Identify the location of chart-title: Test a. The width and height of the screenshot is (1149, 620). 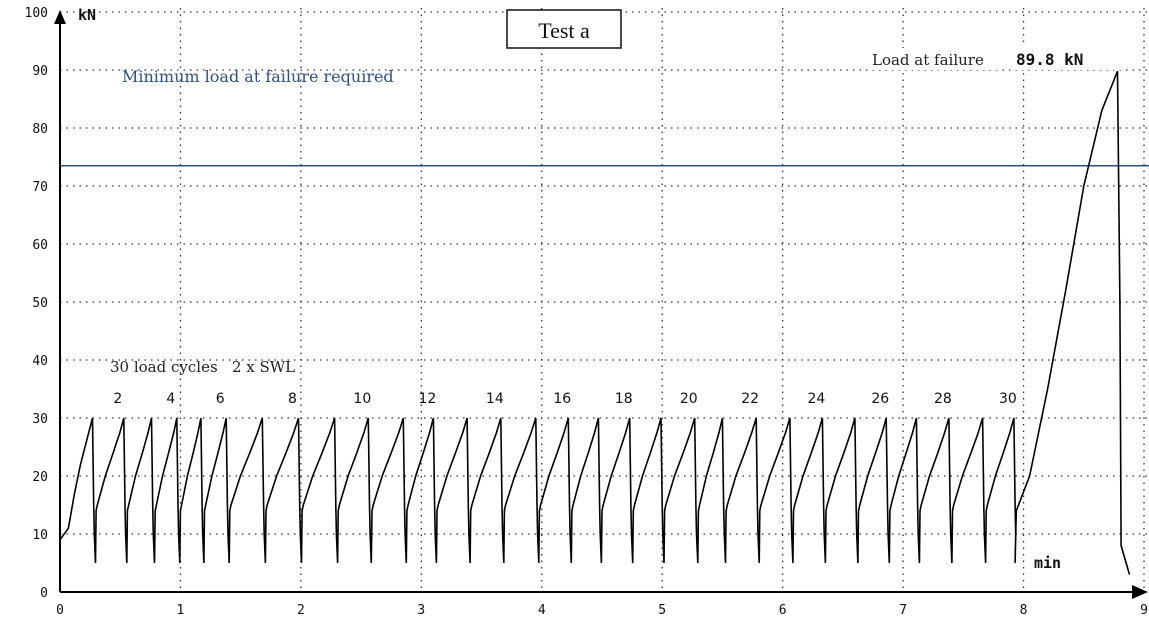
(564, 30).